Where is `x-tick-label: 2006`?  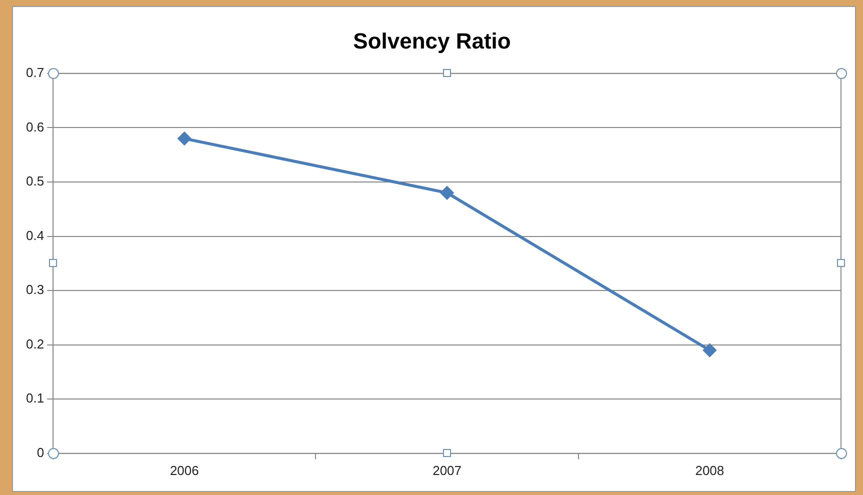
x-tick-label: 2006 is located at coordinates (184, 470).